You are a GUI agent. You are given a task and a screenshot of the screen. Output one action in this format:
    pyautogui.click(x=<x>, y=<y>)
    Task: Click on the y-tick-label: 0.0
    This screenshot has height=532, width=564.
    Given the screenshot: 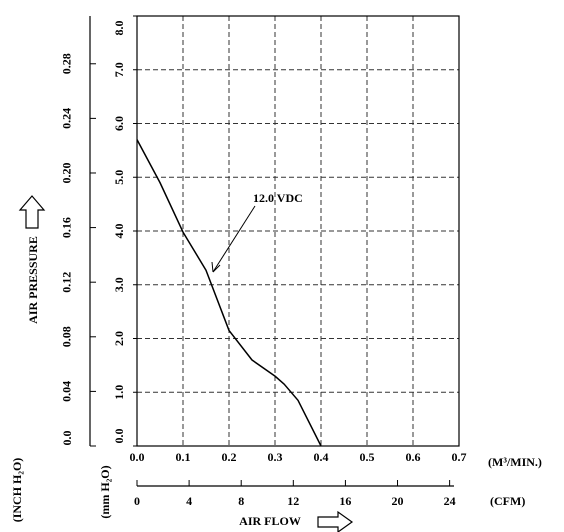 What is the action you would take?
    pyautogui.click(x=119, y=436)
    